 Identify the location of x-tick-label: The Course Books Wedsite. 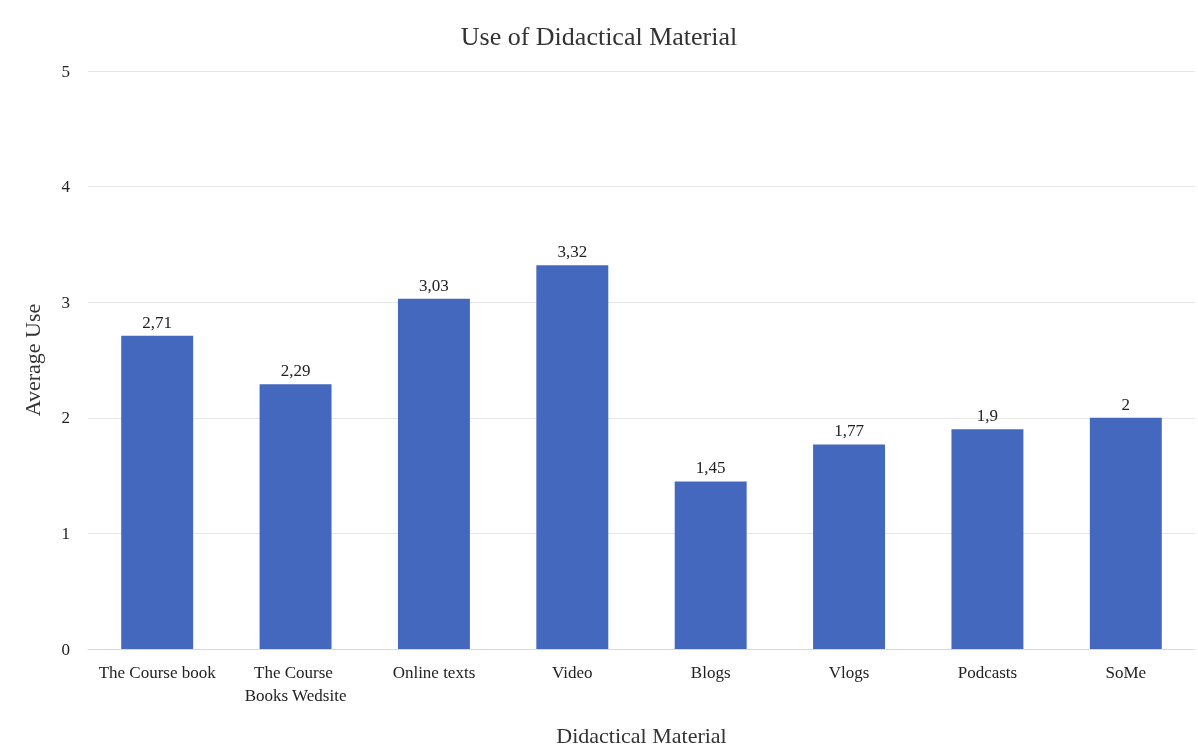
(295, 684).